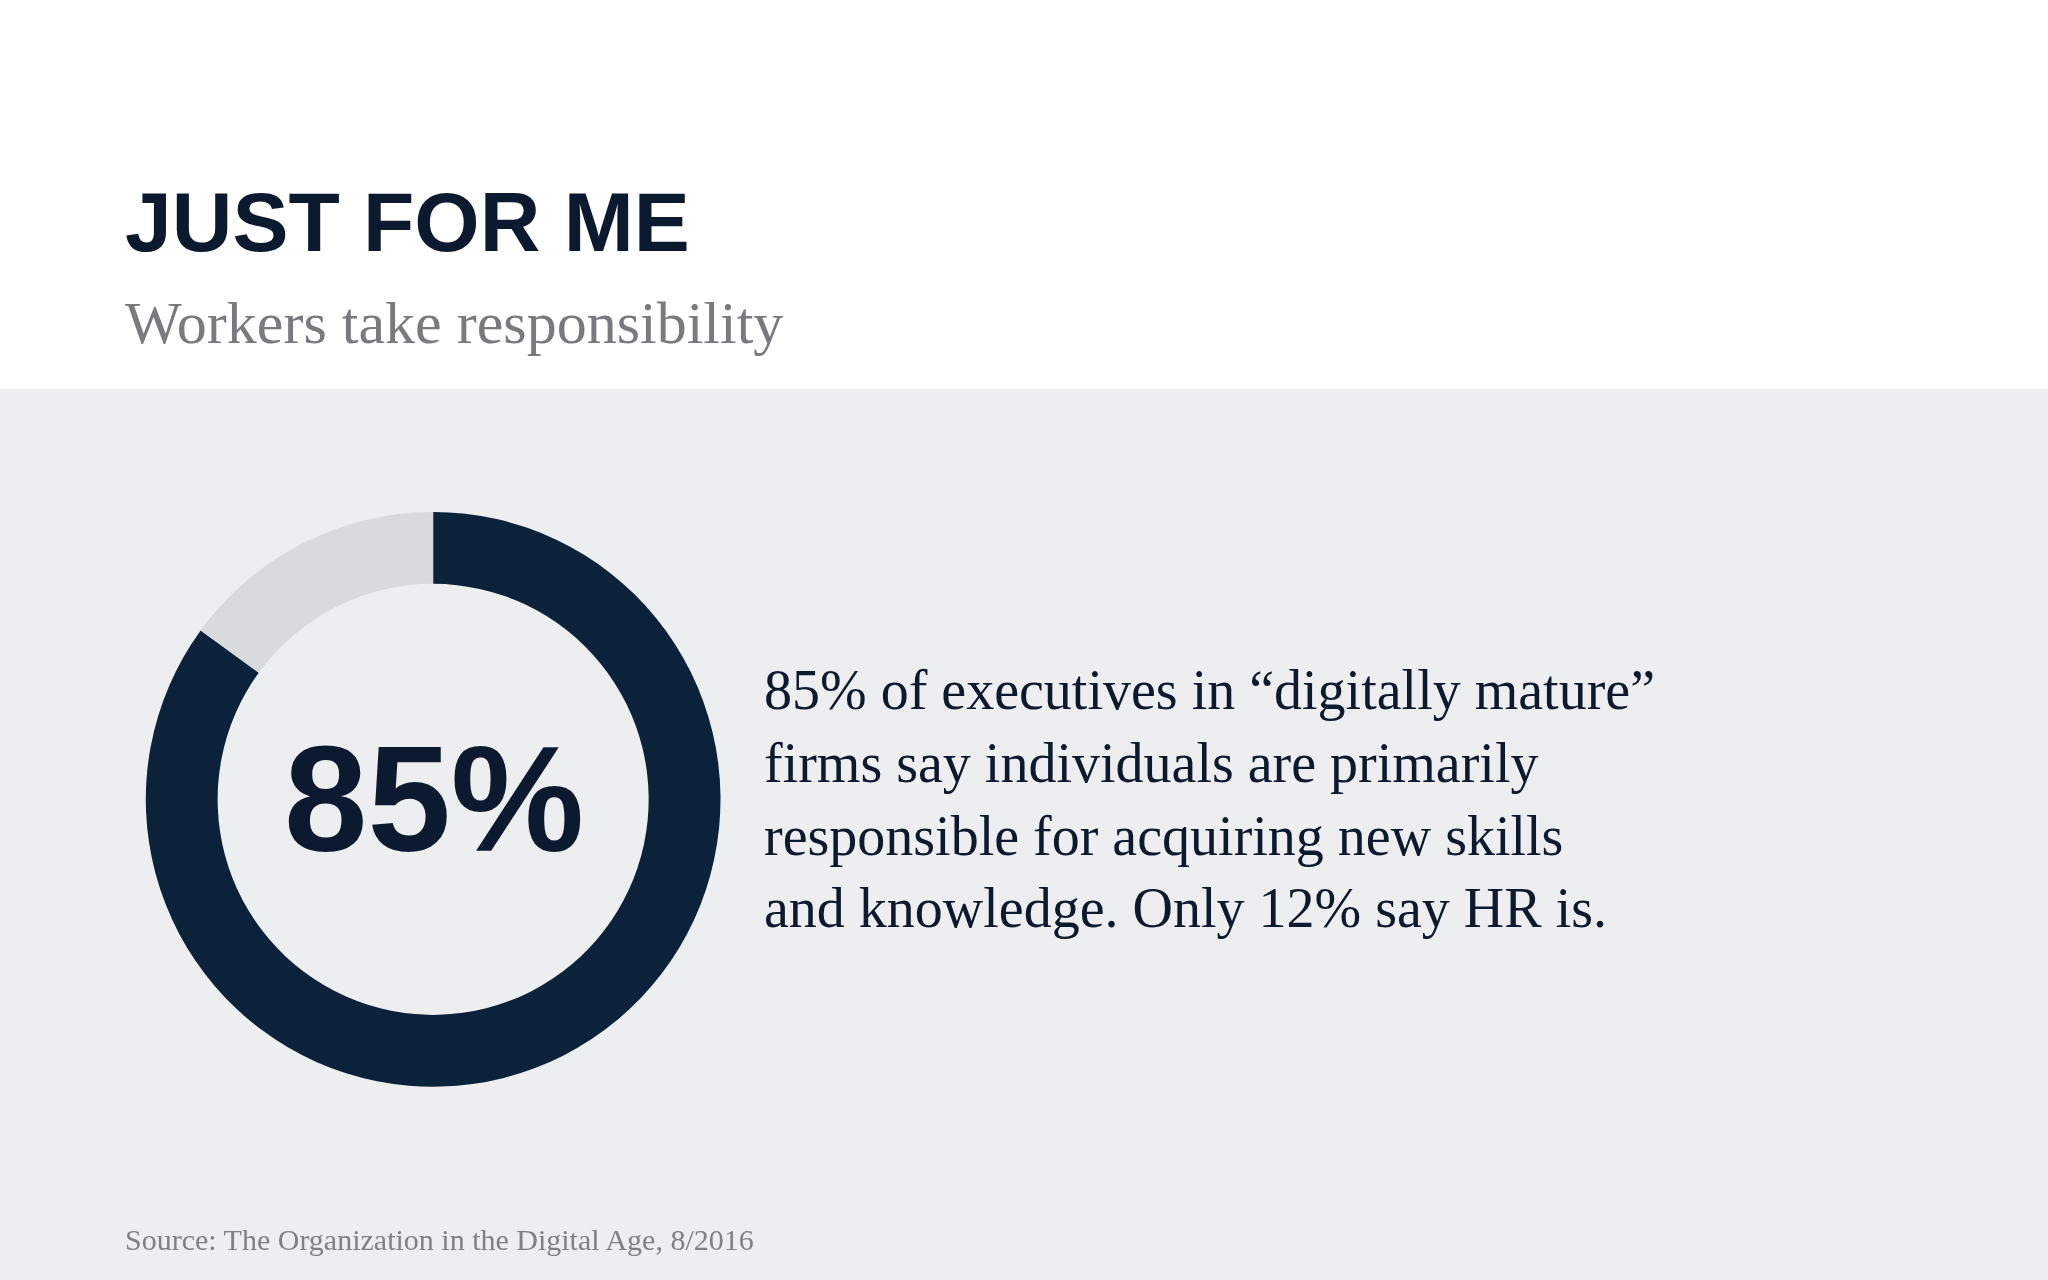 The image size is (2048, 1280). What do you see at coordinates (1210, 799) in the screenshot?
I see `text: 85% of executives in “digitally mature” firms say individuals are primarily responsible for acquiring new skills and knowledge. Only 12% say HR is.` at bounding box center [1210, 799].